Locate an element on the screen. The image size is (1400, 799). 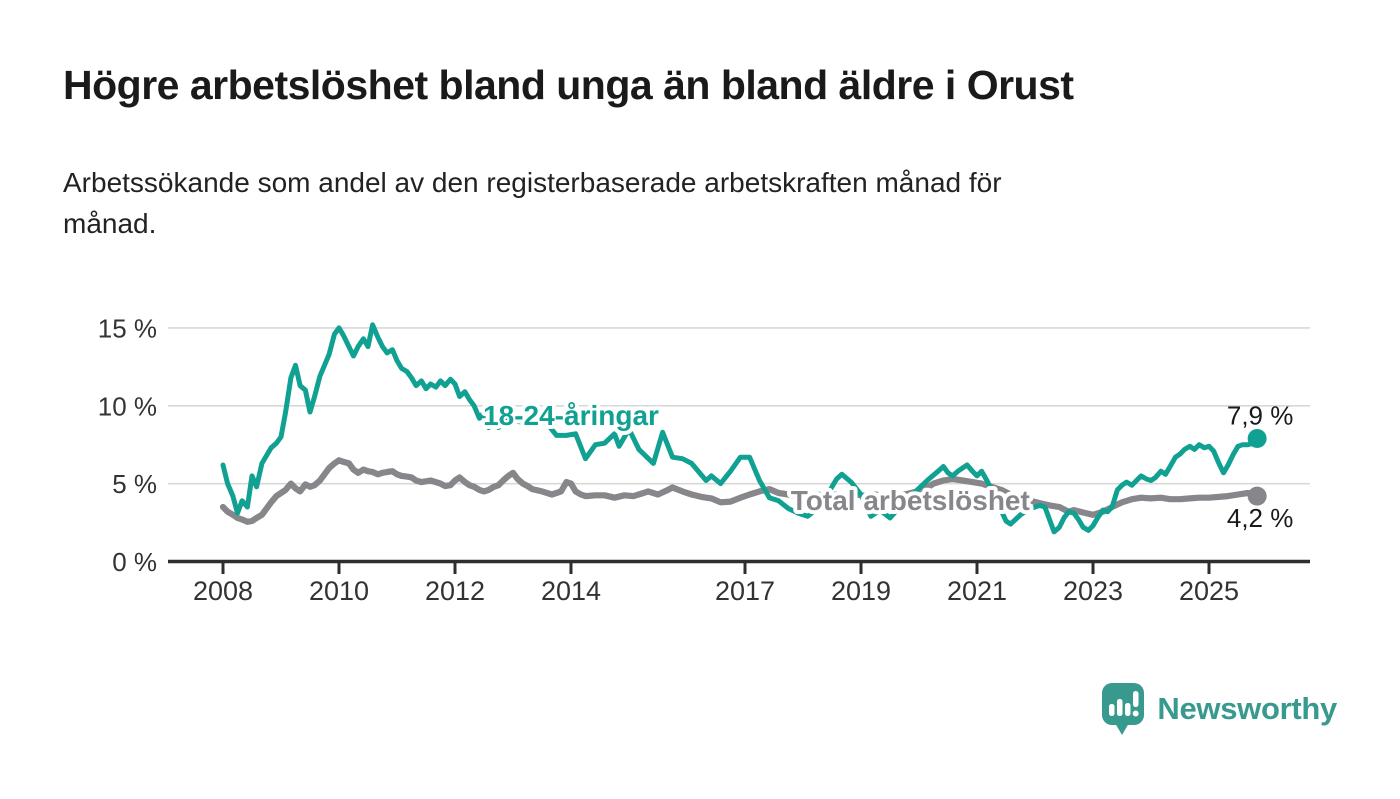
newsworthy-logo: Newsworthy is located at coordinates (1219, 709).